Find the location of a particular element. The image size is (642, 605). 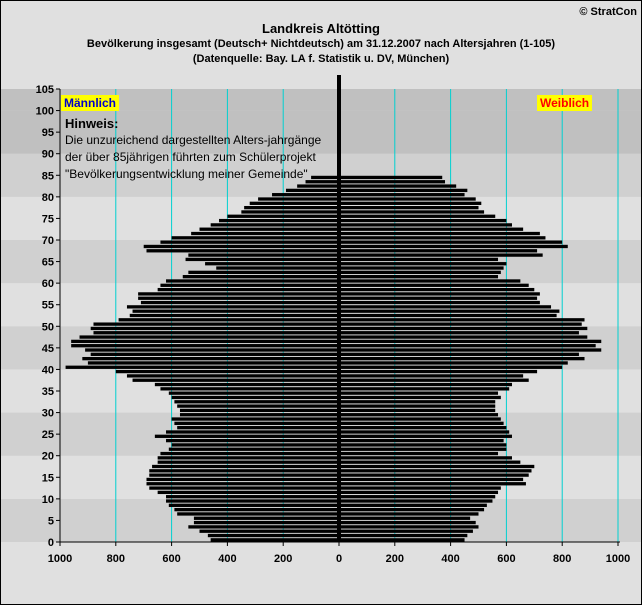

y-tick-label: 25 is located at coordinates (48, 435).